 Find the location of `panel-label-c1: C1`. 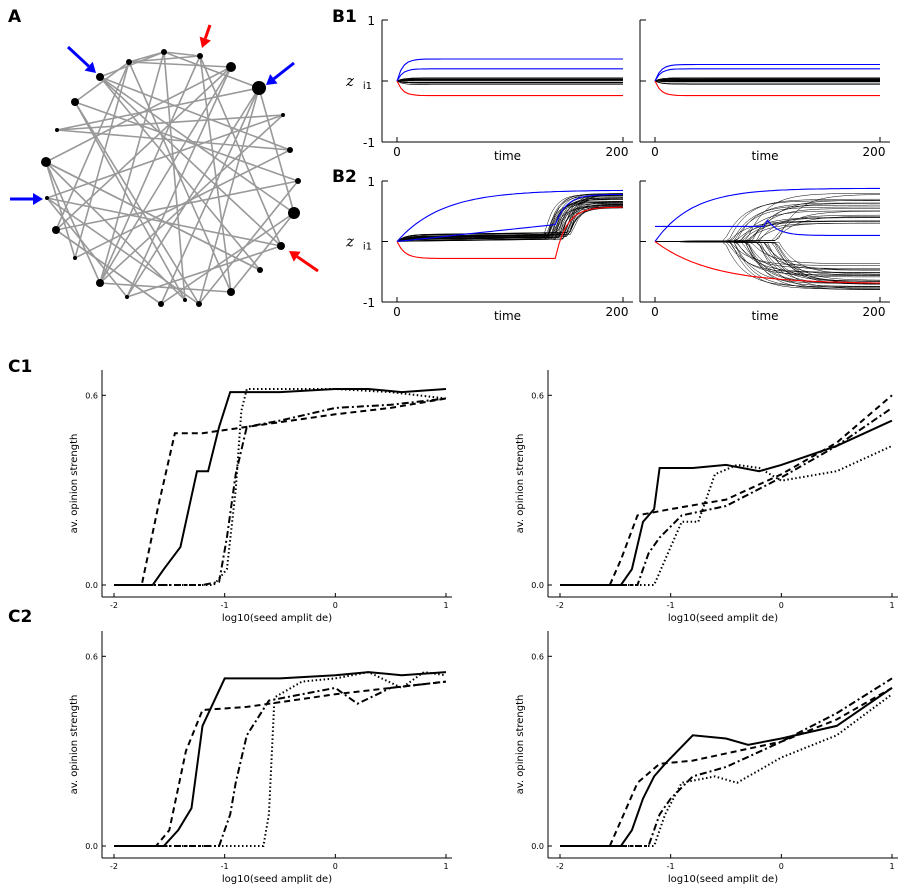

panel-label-c1: C1 is located at coordinates (20, 367).